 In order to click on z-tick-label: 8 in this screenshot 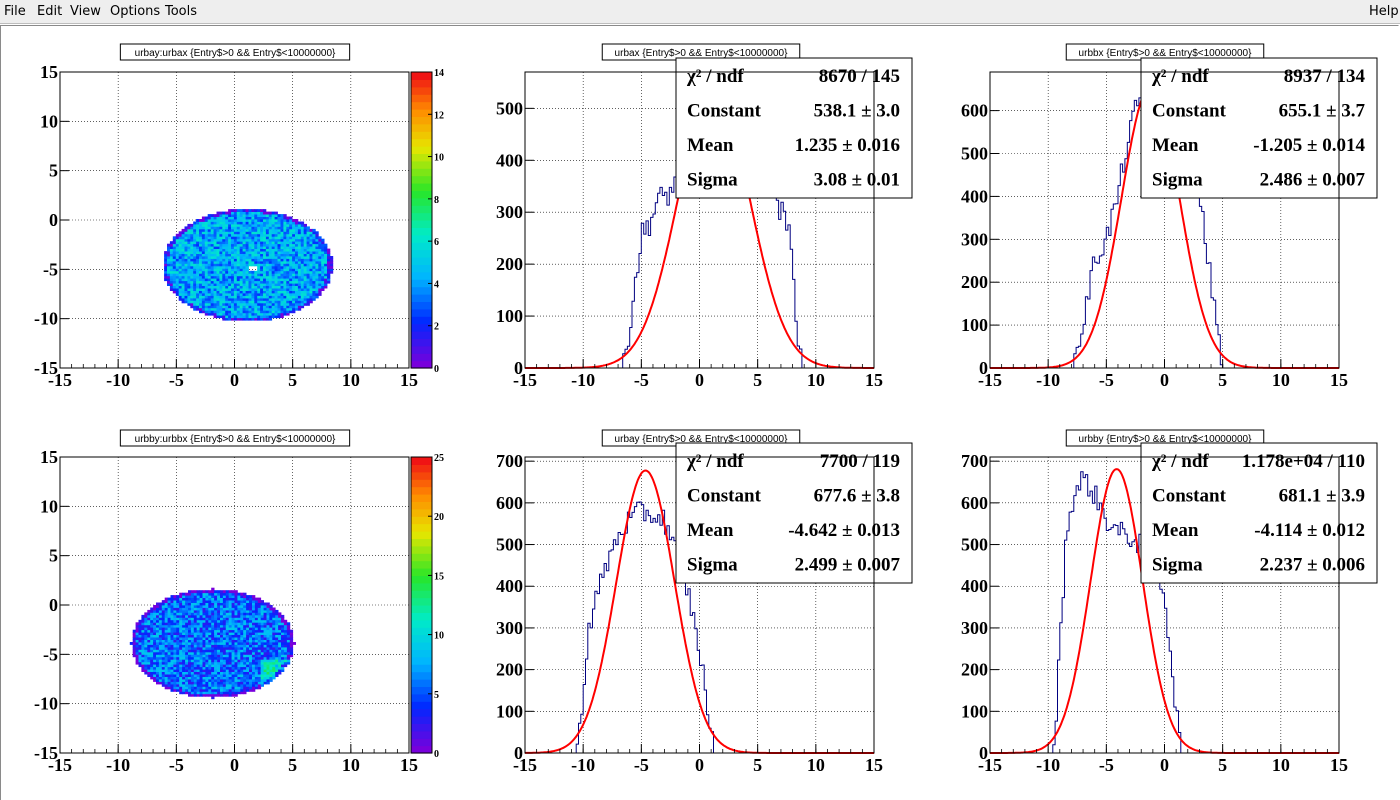, I will do `click(436, 200)`.